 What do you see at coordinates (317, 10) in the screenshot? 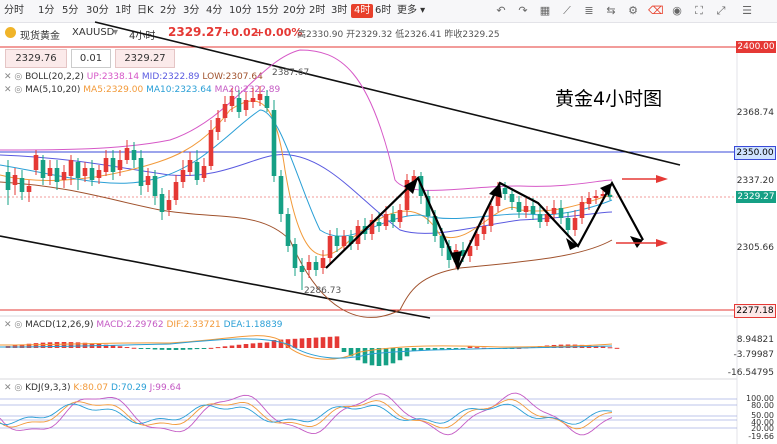
I see `tf-2h: 2时` at bounding box center [317, 10].